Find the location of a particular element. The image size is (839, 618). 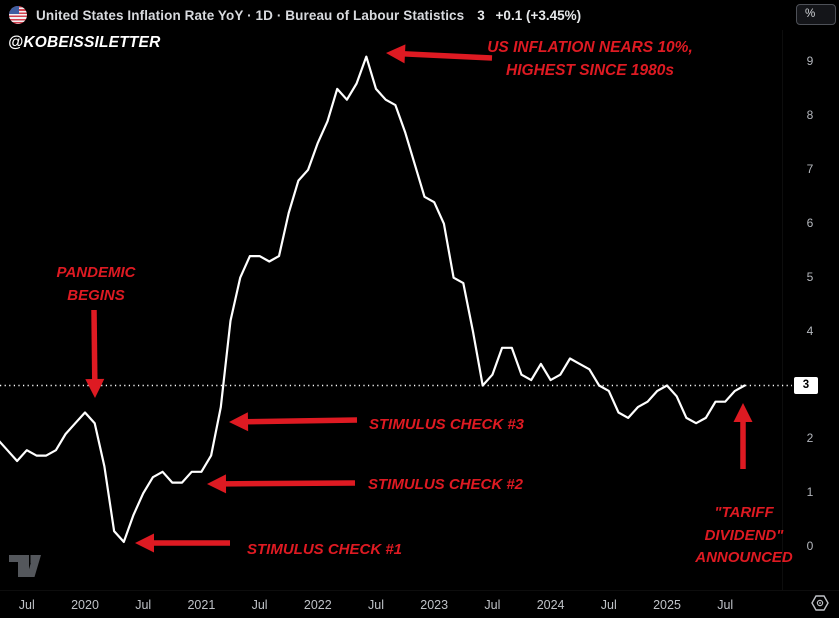

us-flag-icon is located at coordinates (18, 15).